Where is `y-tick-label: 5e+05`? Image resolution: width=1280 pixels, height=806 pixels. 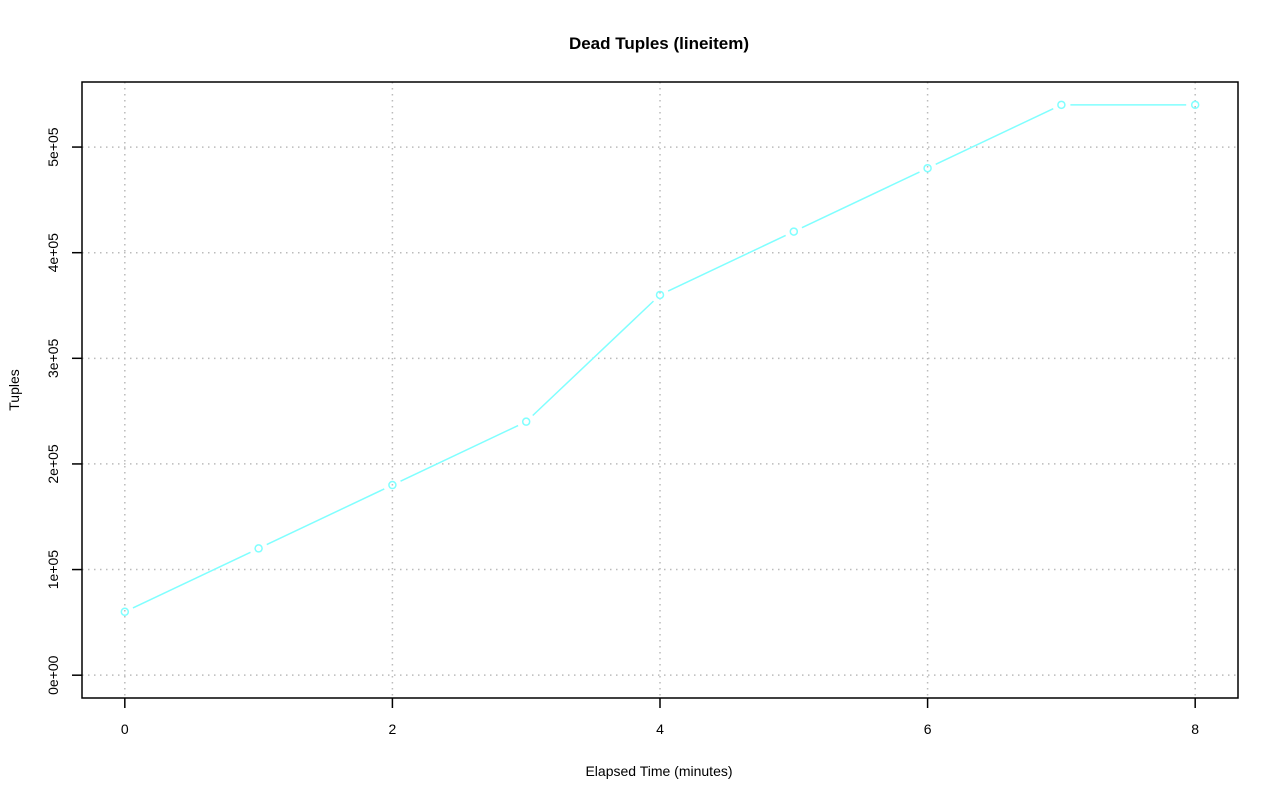 y-tick-label: 5e+05 is located at coordinates (53, 147).